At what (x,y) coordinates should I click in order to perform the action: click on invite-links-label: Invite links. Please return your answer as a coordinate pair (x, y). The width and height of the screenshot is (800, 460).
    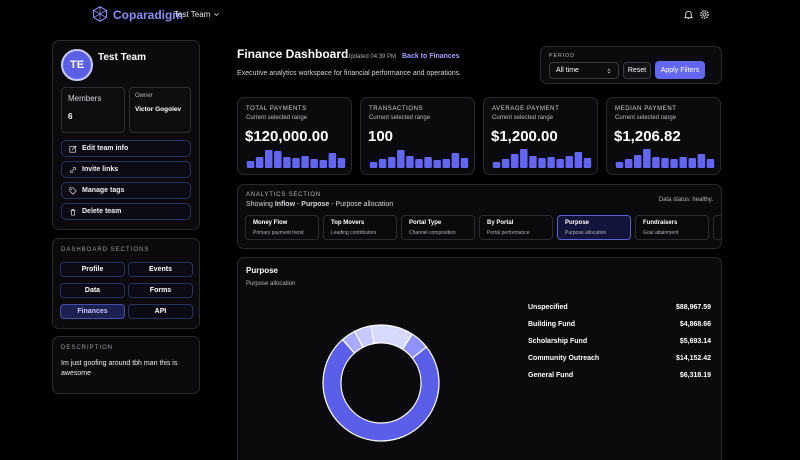
    Looking at the image, I should click on (100, 169).